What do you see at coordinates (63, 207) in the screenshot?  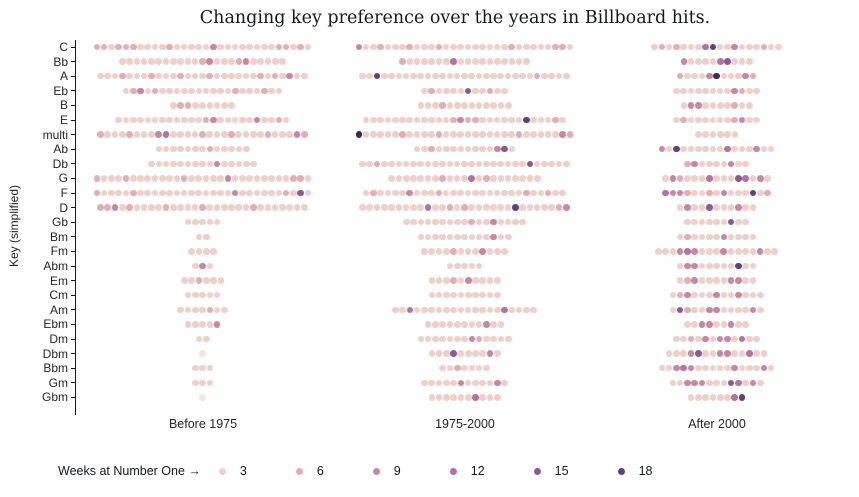 I see `y-tick-label: D` at bounding box center [63, 207].